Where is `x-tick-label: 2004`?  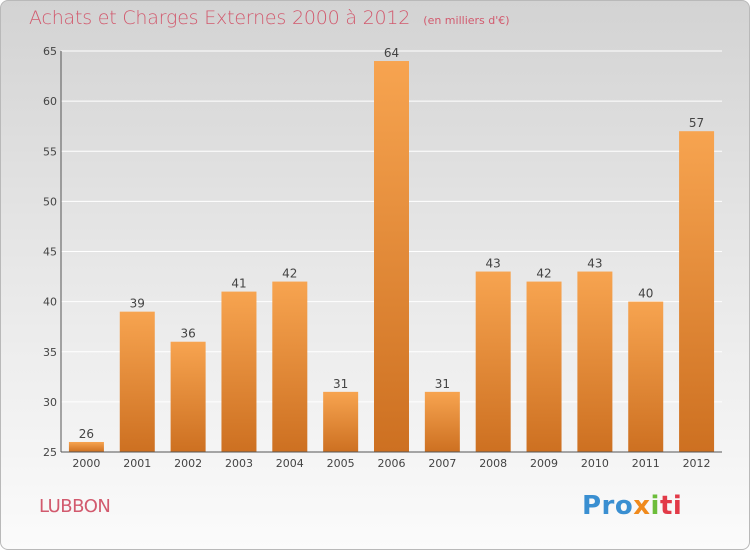 x-tick-label: 2004 is located at coordinates (290, 463).